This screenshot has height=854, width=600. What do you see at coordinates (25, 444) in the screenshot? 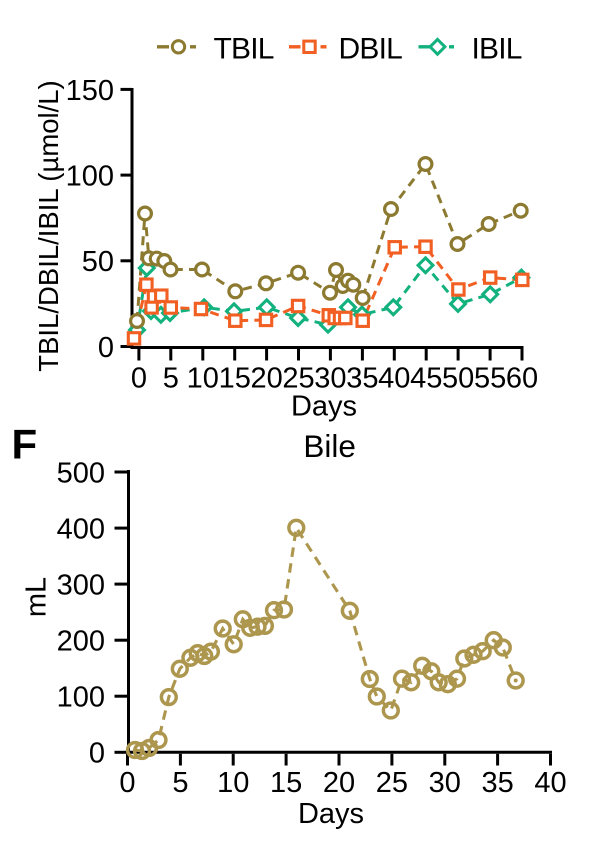
I see `svg-text: F` at bounding box center [25, 444].